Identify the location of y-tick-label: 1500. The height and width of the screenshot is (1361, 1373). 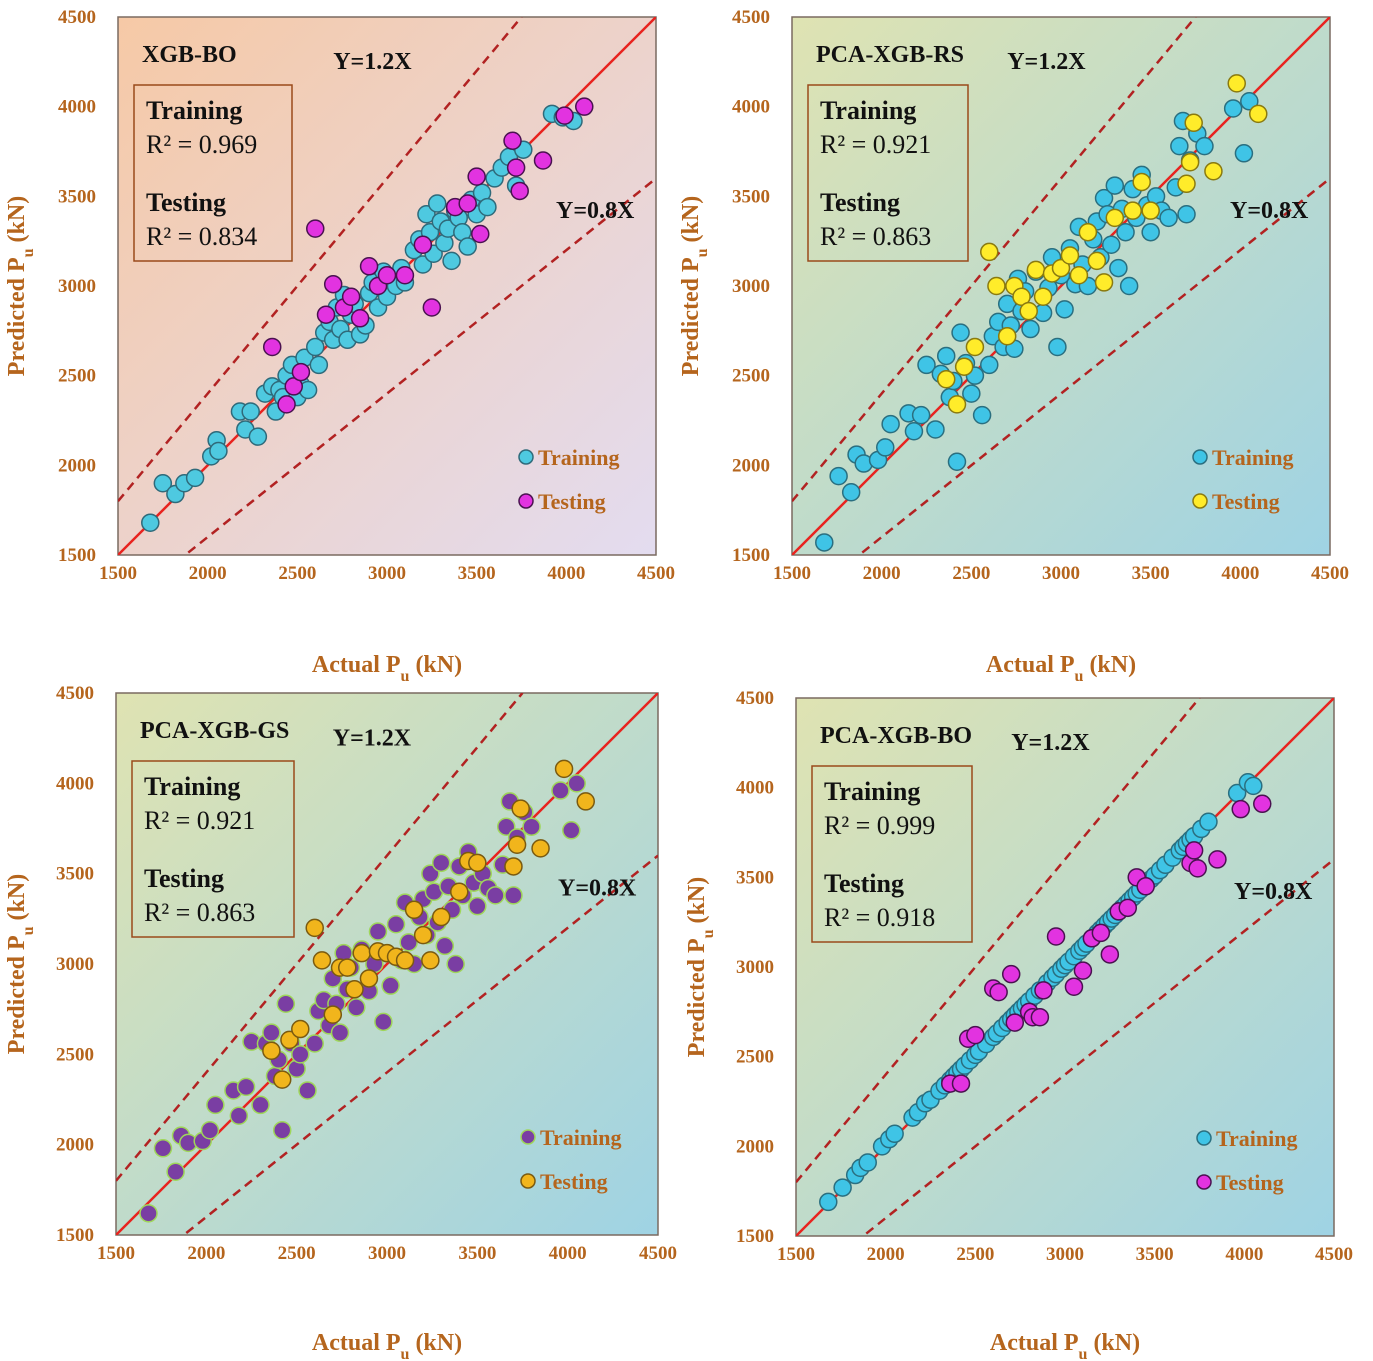
(751, 555).